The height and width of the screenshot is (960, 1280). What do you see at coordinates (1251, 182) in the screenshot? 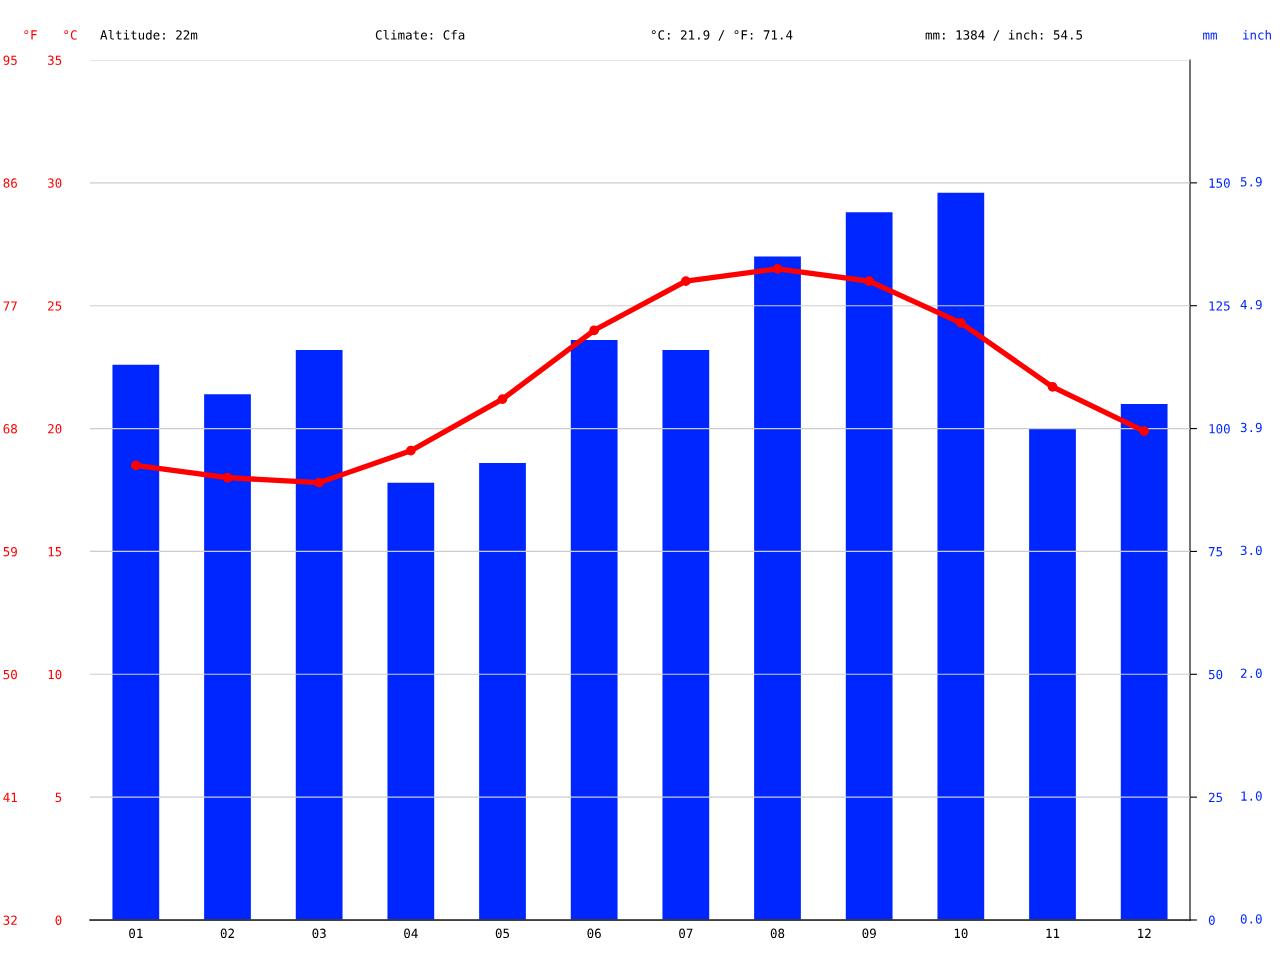
I see `text: 5.9` at bounding box center [1251, 182].